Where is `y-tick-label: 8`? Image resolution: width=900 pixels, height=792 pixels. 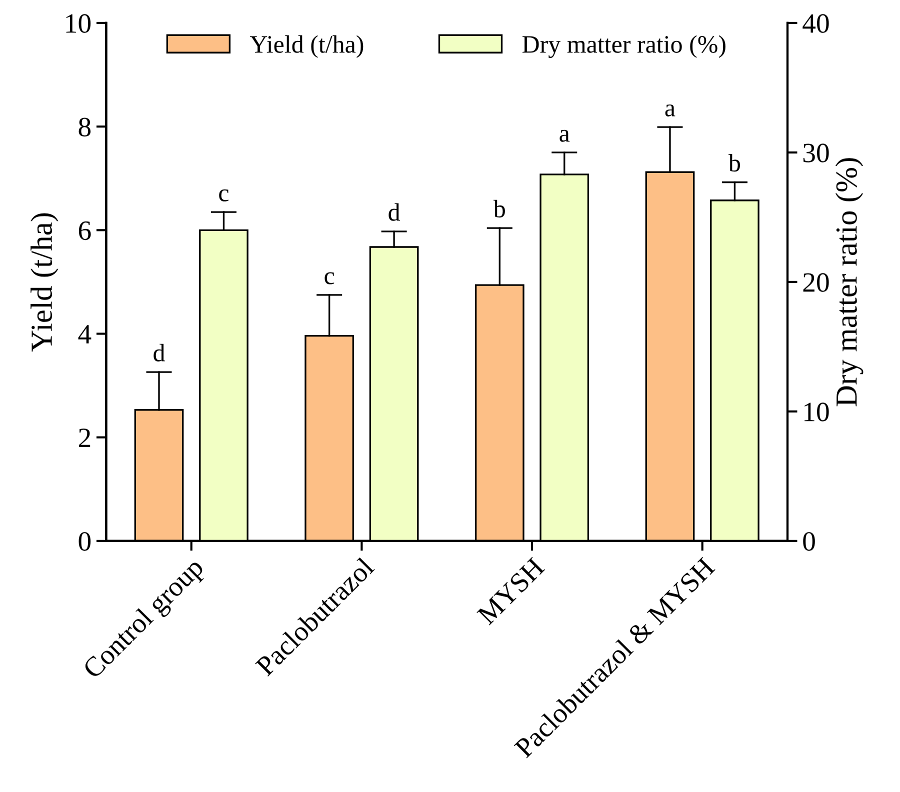 y-tick-label: 8 is located at coordinates (84, 127).